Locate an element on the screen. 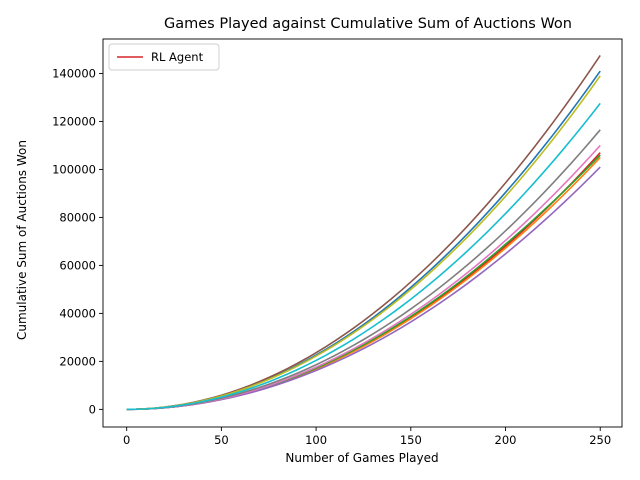  x-tick-label: 50 is located at coordinates (221, 440).